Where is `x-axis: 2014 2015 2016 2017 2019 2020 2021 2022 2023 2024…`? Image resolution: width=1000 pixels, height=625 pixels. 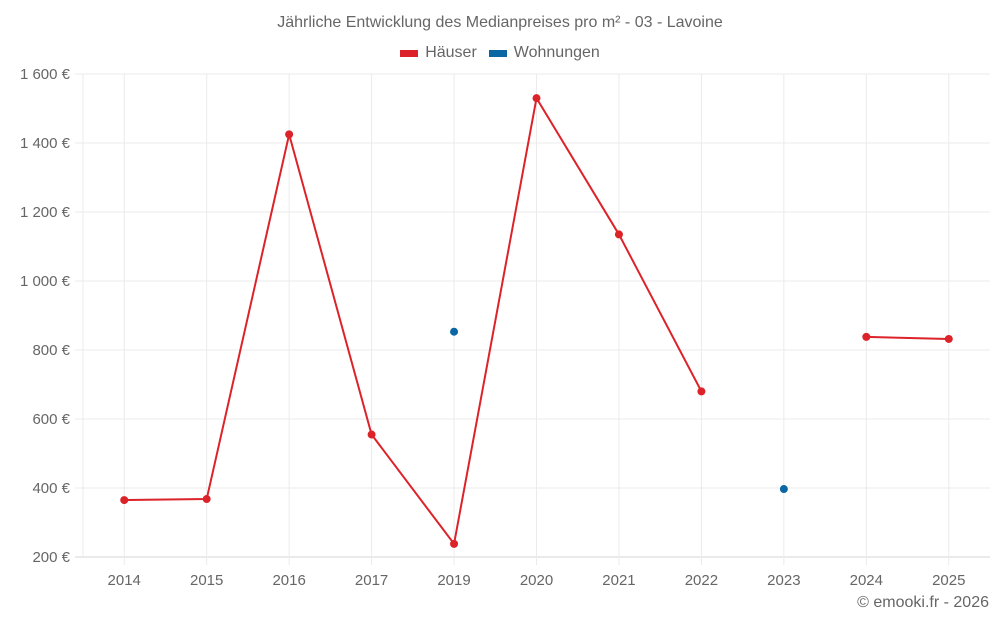 x-axis: 2014 2015 2016 2017 2019 2020 2021 2022 2023 2024… is located at coordinates (537, 580).